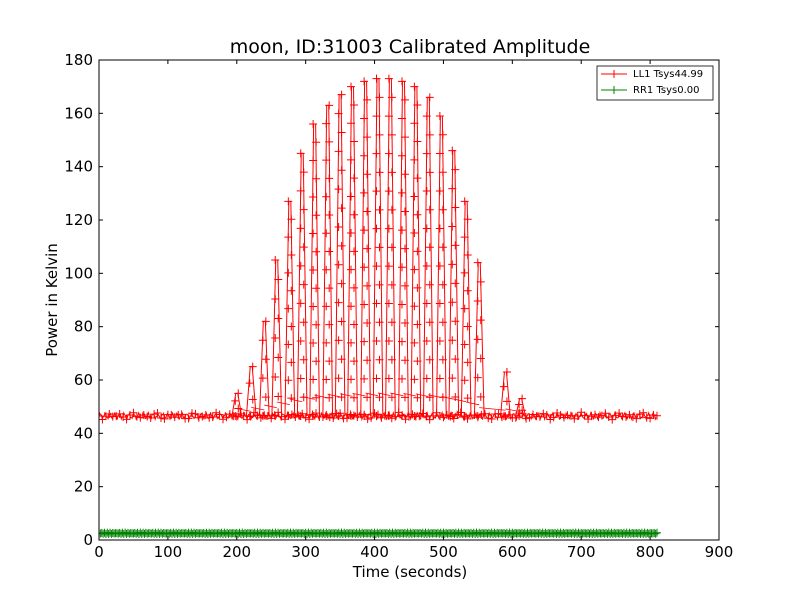 This screenshot has width=800, height=600. I want to click on legend-label-rr1: RR1 Tsys0.00, so click(666, 90).